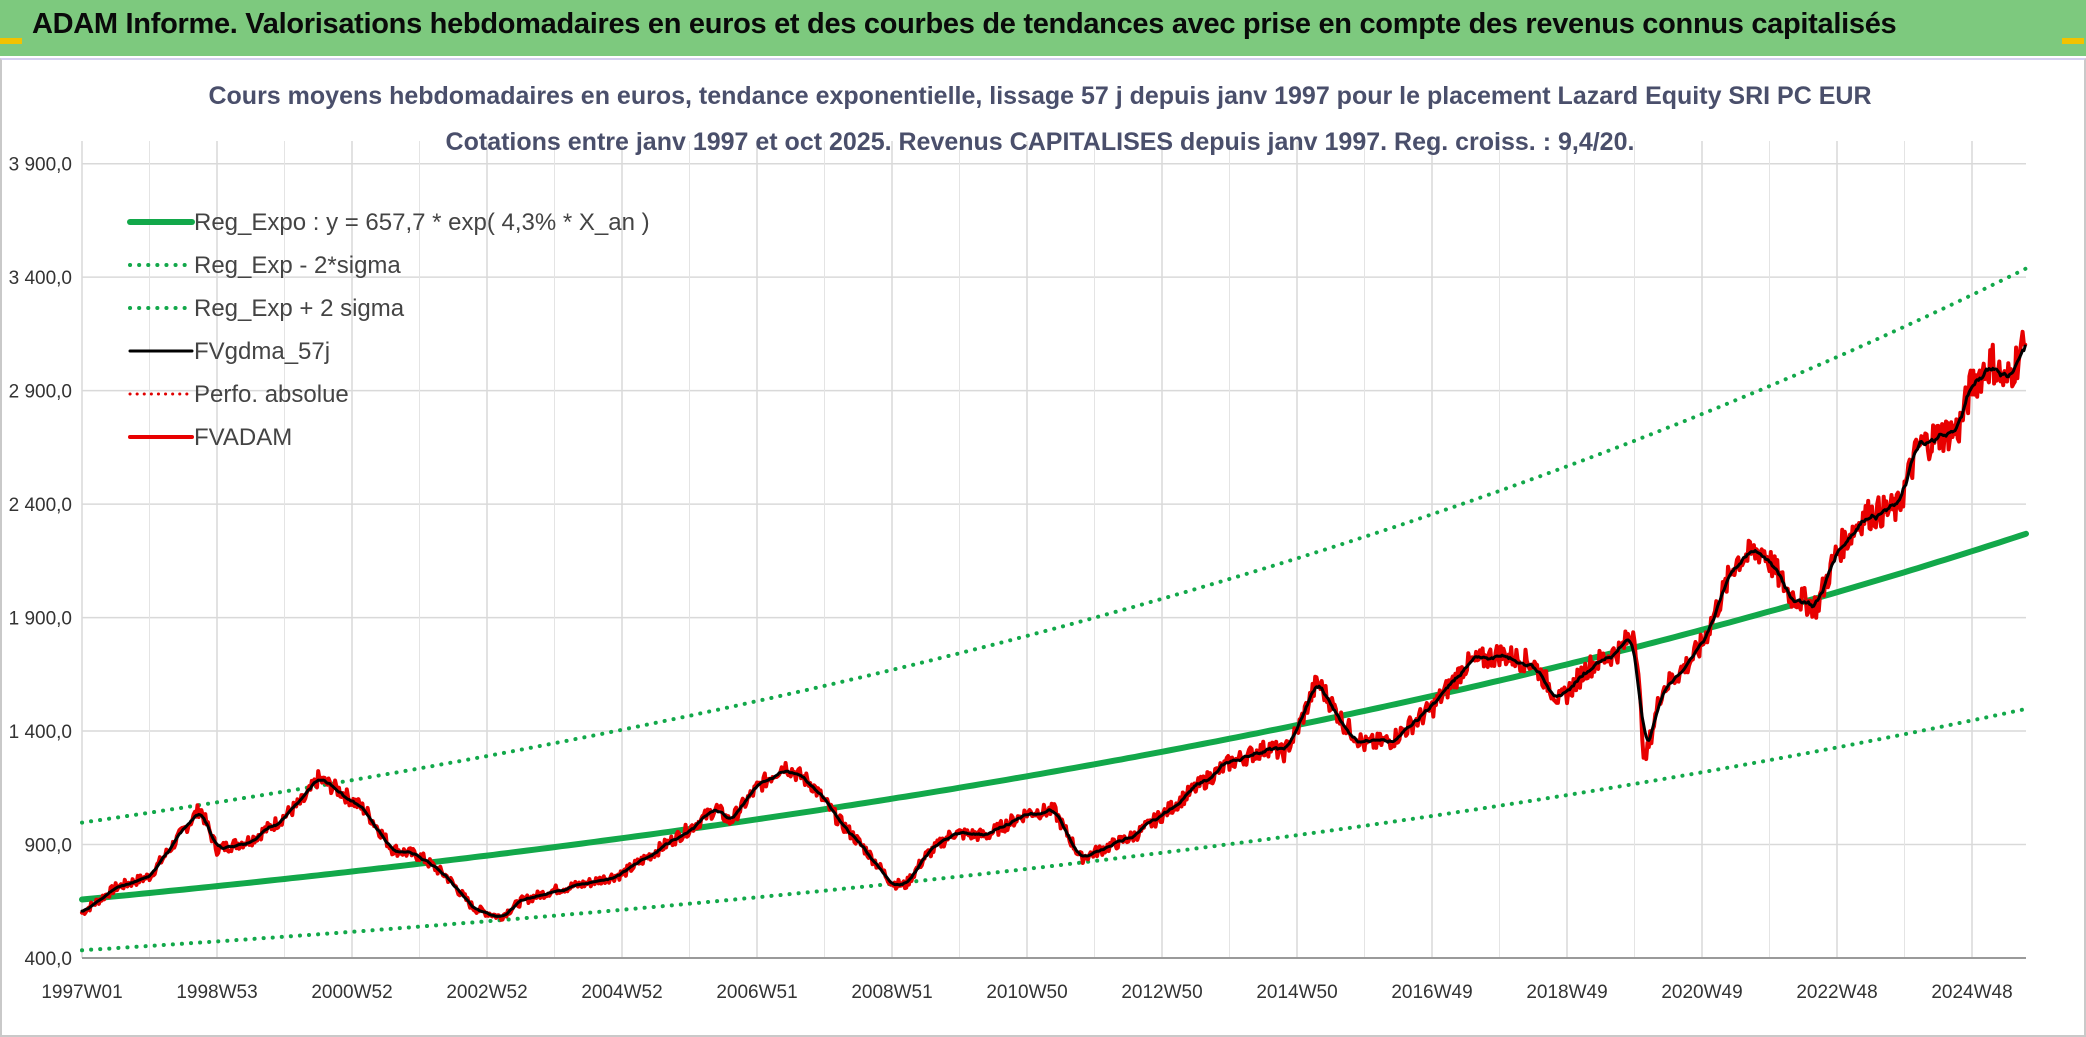  What do you see at coordinates (48, 959) in the screenshot?
I see `y-tick-label: 400,0` at bounding box center [48, 959].